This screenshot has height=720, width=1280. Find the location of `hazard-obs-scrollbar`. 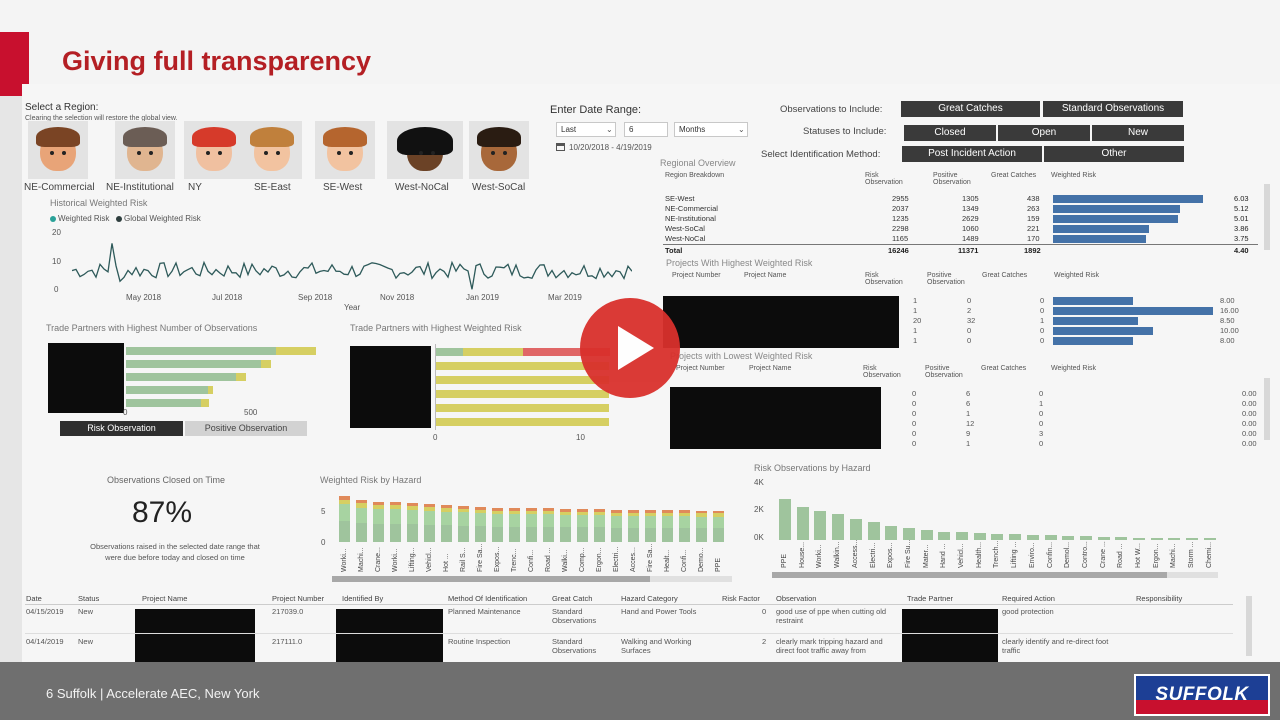

hazard-obs-scrollbar is located at coordinates (995, 575).